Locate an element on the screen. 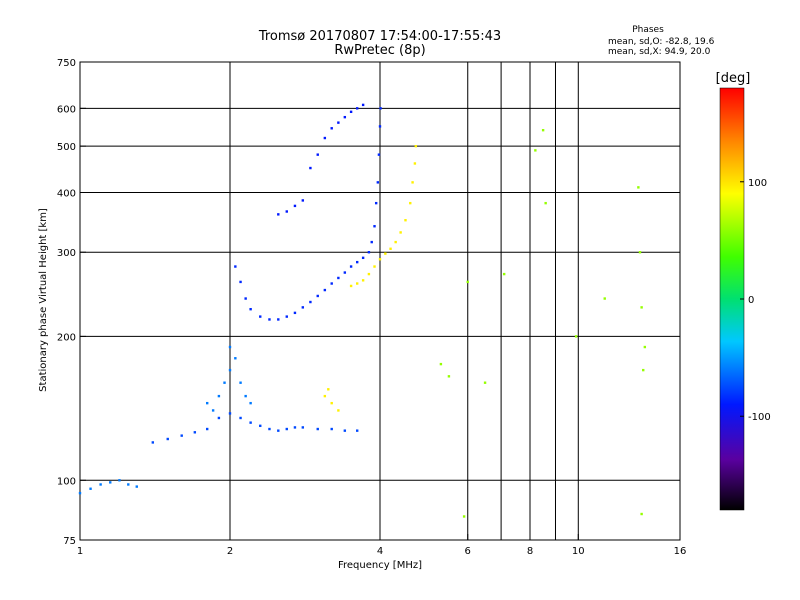 The height and width of the screenshot is (600, 800). y-tick-label: 750 is located at coordinates (66, 63).